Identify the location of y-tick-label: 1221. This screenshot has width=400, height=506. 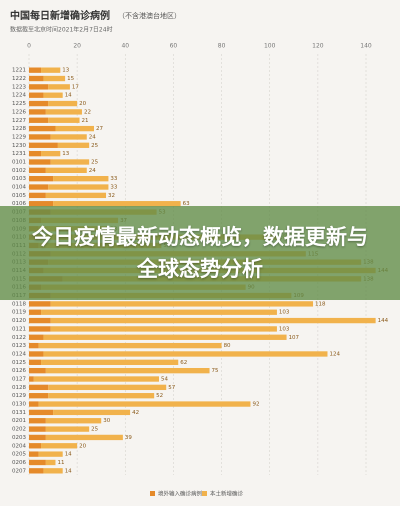
(19, 71).